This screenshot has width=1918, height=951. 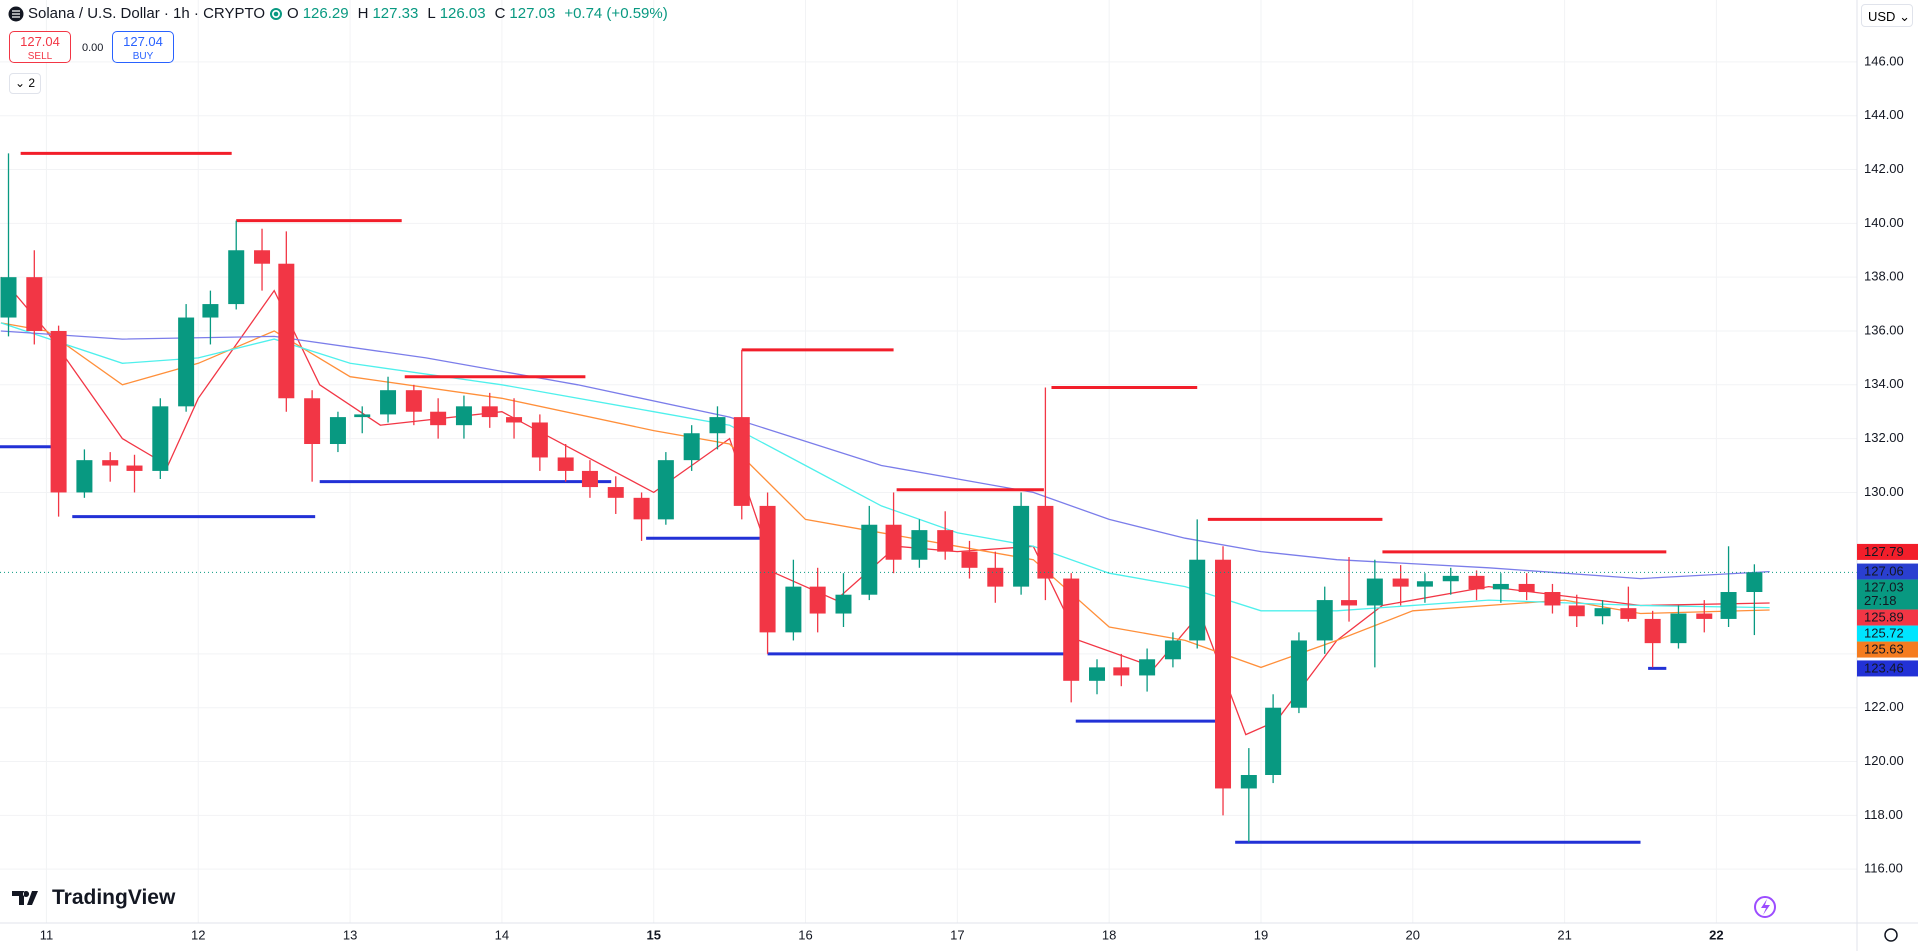 What do you see at coordinates (957, 934) in the screenshot?
I see `x-tick-label: 17` at bounding box center [957, 934].